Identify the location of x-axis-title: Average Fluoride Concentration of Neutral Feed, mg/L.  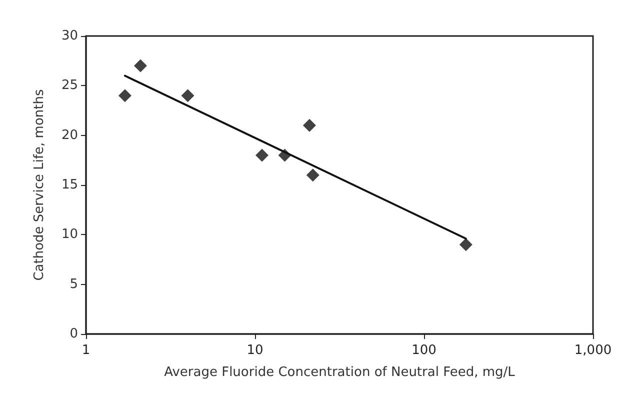
(340, 372).